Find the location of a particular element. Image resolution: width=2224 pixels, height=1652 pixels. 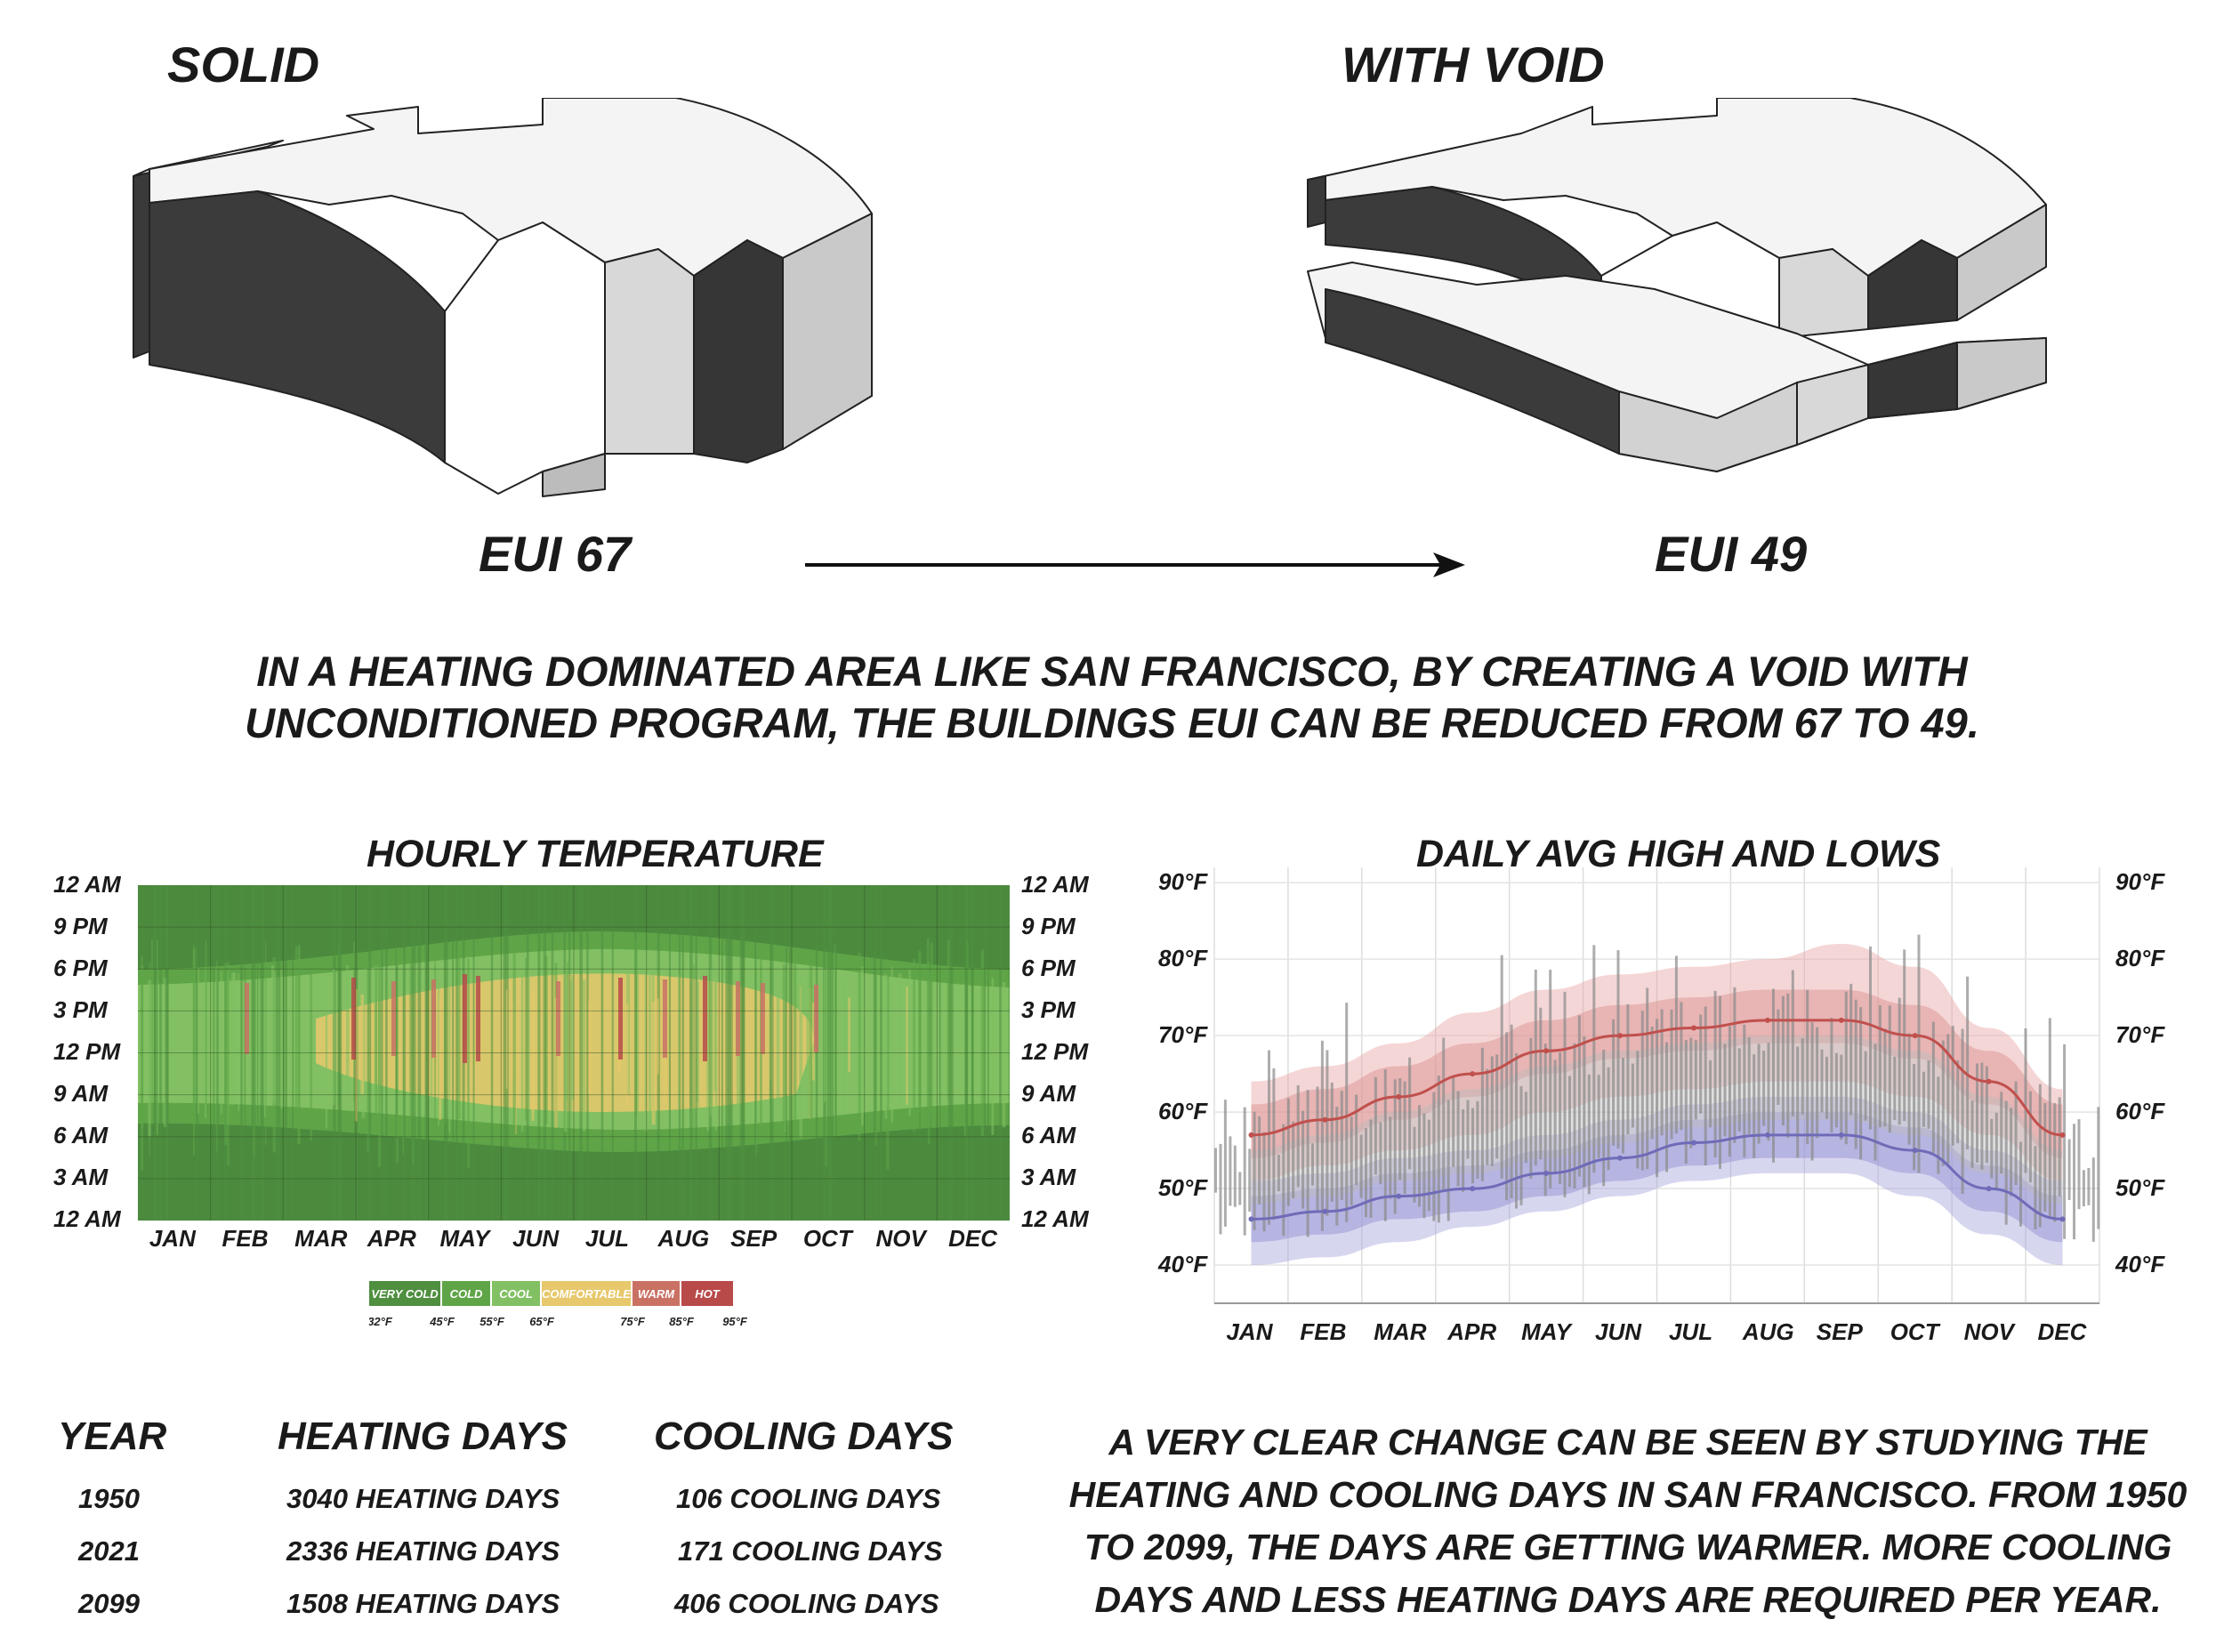

daily-y-label-right: 40°F is located at coordinates (2140, 1264).